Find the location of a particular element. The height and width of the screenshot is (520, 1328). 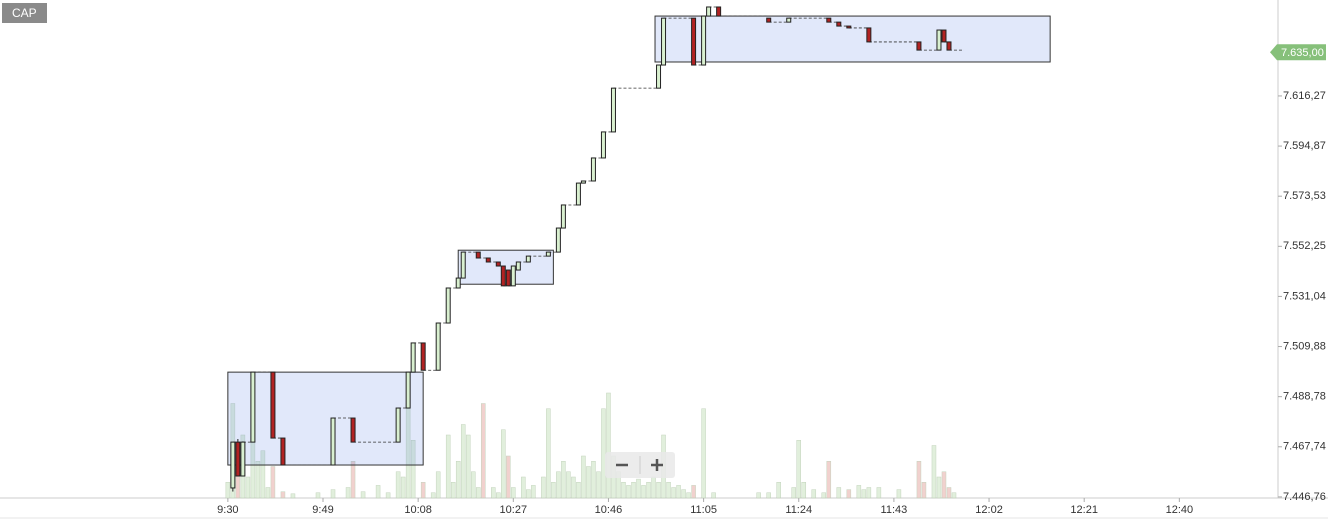

x-tick-label: 10:46 is located at coordinates (609, 510).